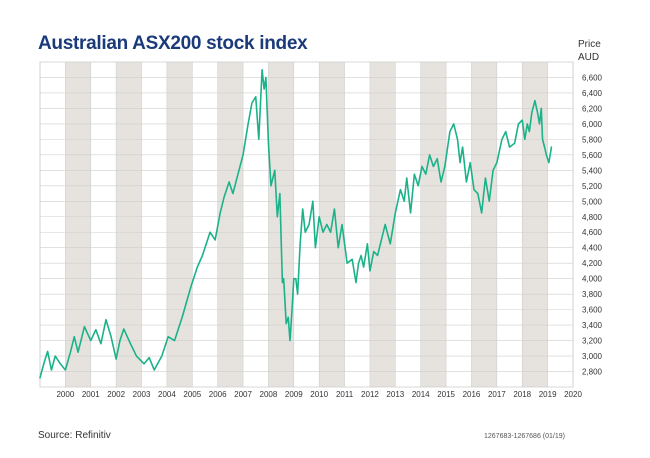 Image resolution: width=650 pixels, height=458 pixels. Describe the element at coordinates (218, 394) in the screenshot. I see `x-tick-label: 2006` at that location.